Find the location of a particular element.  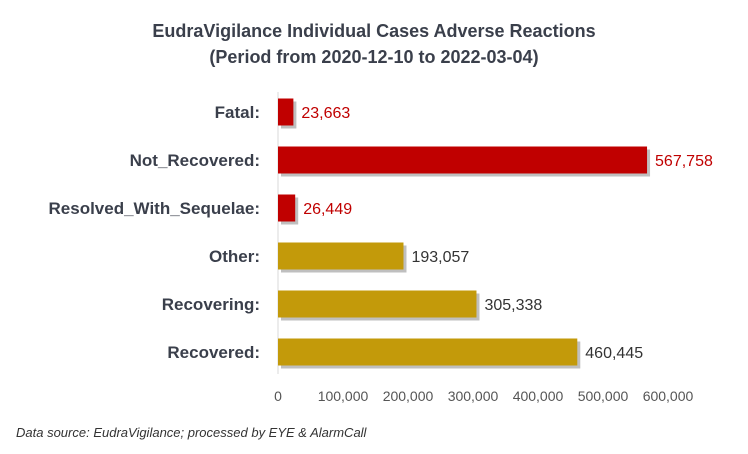

category-label: Recovering: is located at coordinates (211, 304).